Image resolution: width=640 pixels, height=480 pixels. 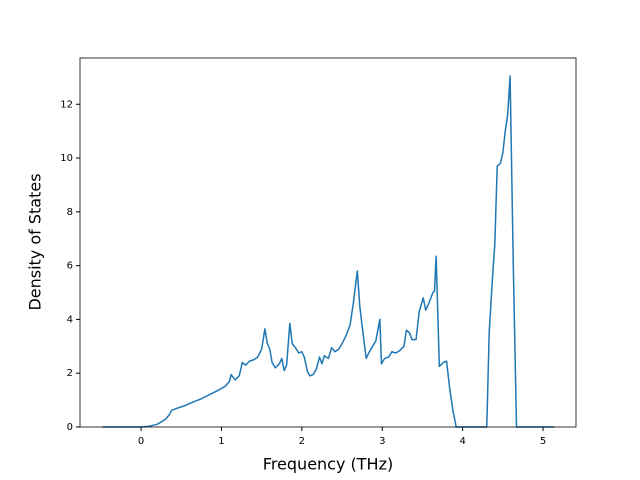 I want to click on y-tick-label: 10, so click(x=66, y=158).